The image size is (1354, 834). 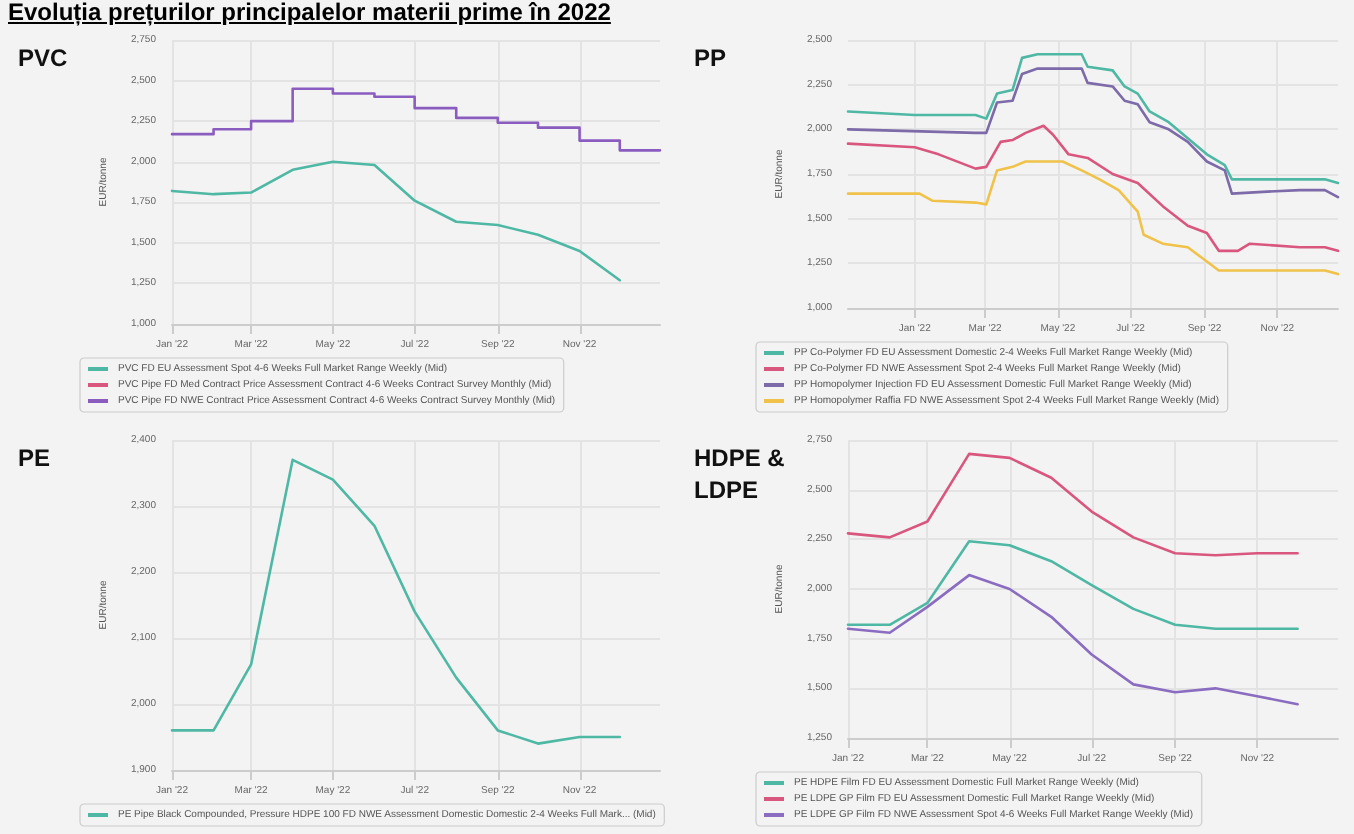 I want to click on chart-title: PVC, so click(x=43, y=58).